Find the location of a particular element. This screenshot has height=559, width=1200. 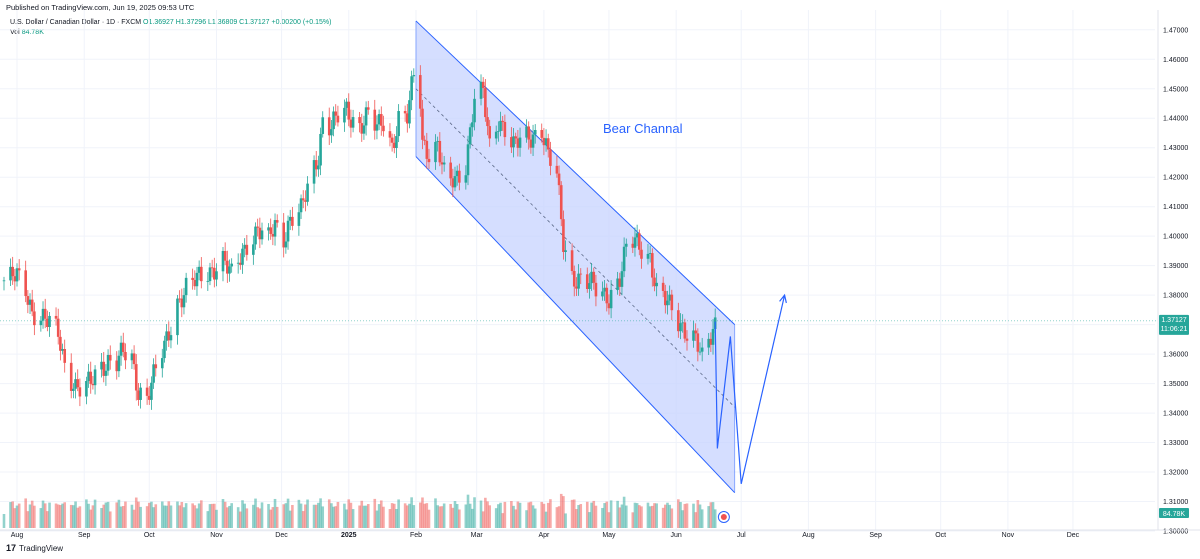

tradingview-logo: 17 TradingView is located at coordinates (34, 548).